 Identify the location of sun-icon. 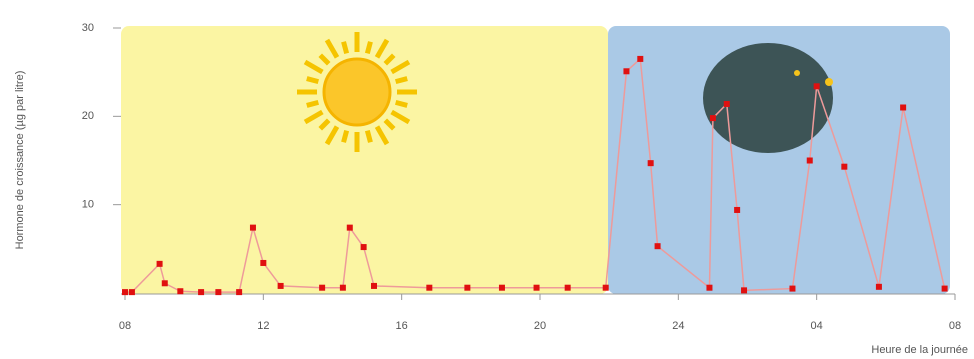
(357, 92).